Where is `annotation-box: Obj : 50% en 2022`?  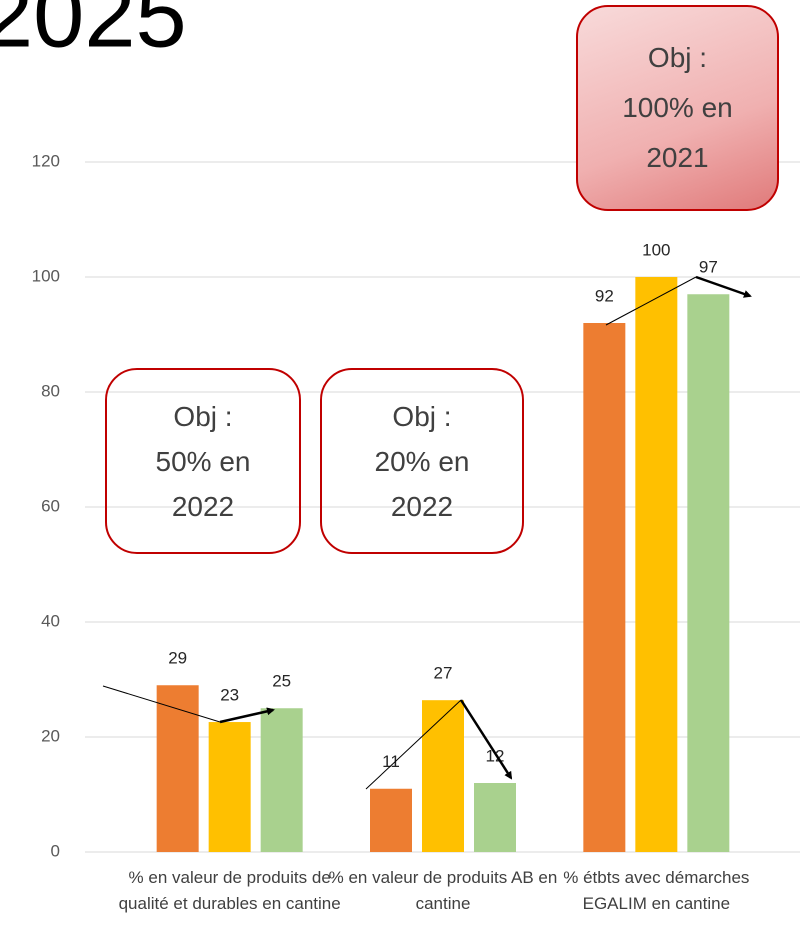
annotation-box: Obj : 50% en 2022 is located at coordinates (203, 461).